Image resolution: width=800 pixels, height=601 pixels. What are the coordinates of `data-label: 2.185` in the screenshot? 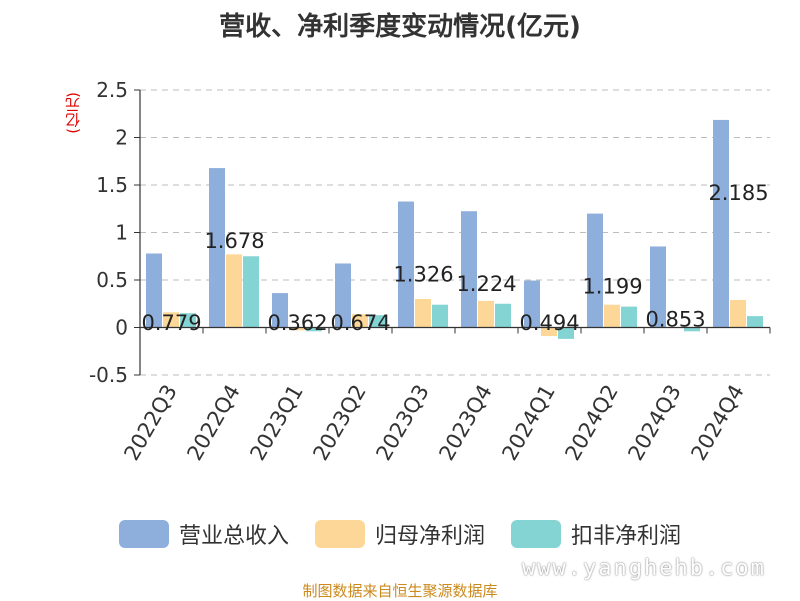 It's located at (738, 193).